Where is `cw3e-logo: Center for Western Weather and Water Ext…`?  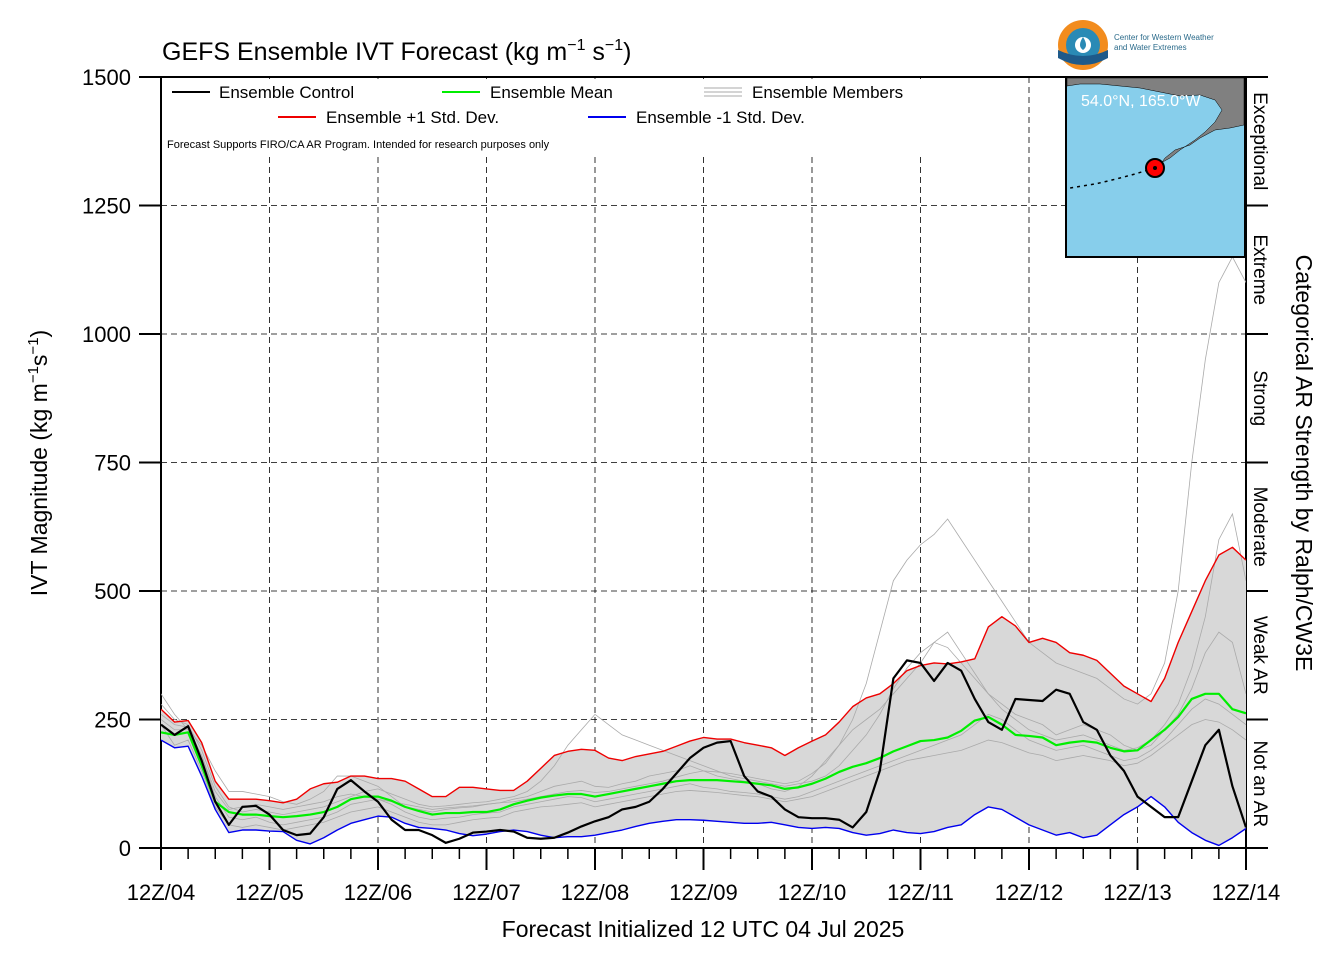 cw3e-logo: Center for Western Weather and Water Ext… is located at coordinates (1136, 45).